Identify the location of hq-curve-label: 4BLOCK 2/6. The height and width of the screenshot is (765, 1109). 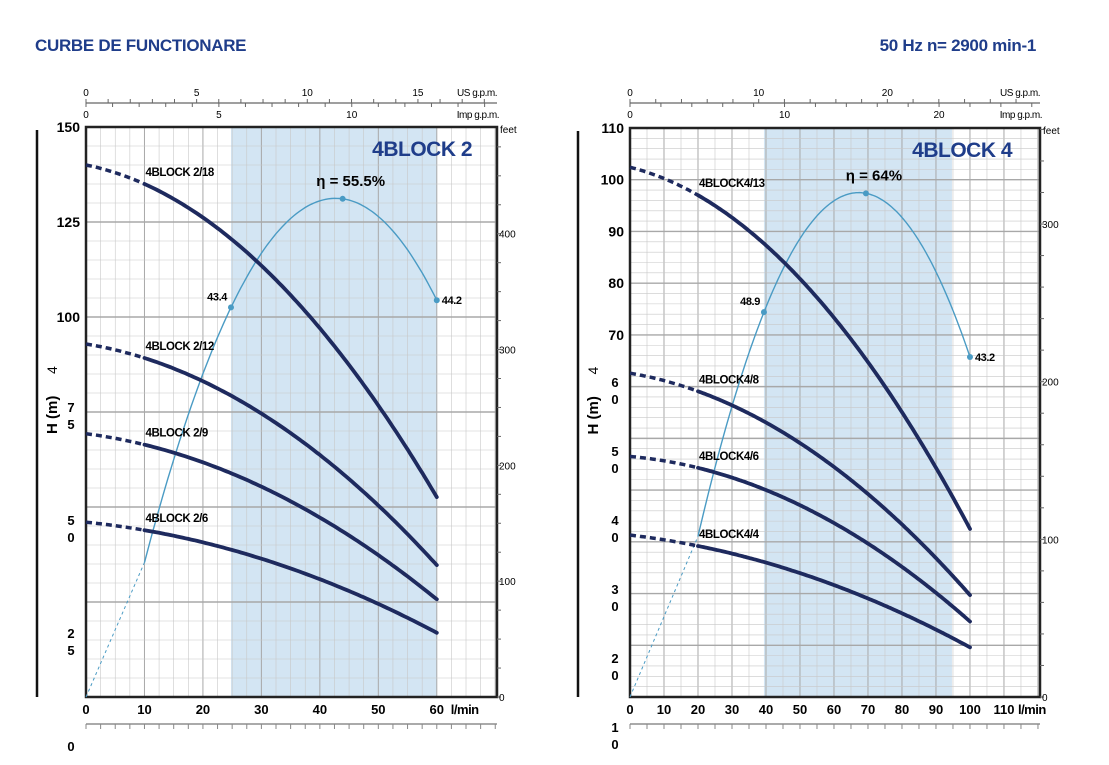
(176, 519).